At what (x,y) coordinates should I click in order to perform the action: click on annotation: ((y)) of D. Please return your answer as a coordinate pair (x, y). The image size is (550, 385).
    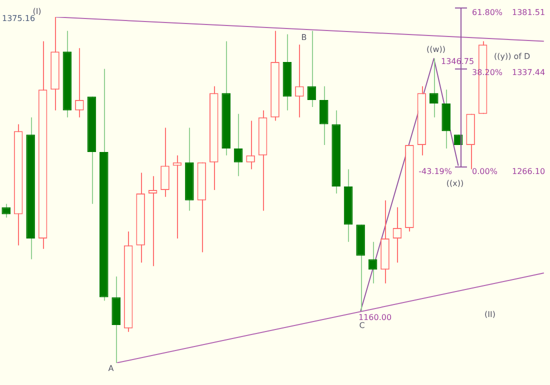
    Looking at the image, I should click on (512, 57).